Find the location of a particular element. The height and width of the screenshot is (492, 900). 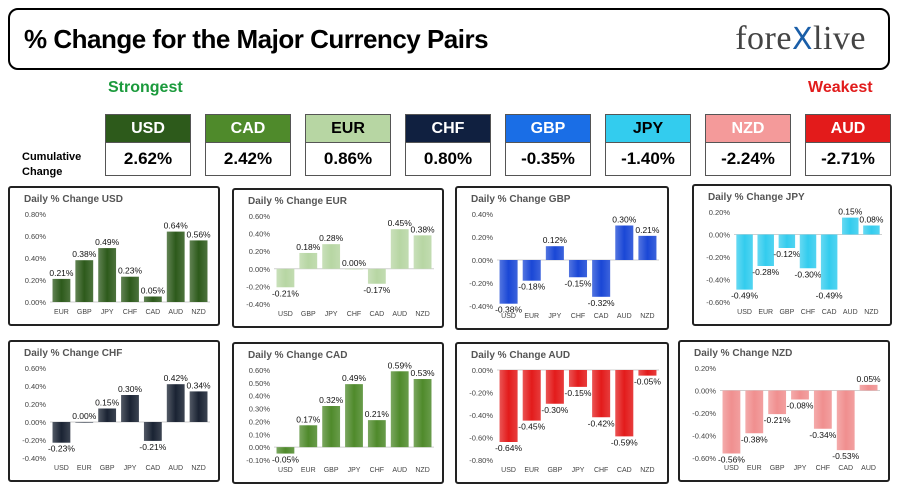

data-label: -0.17% is located at coordinates (376, 290).